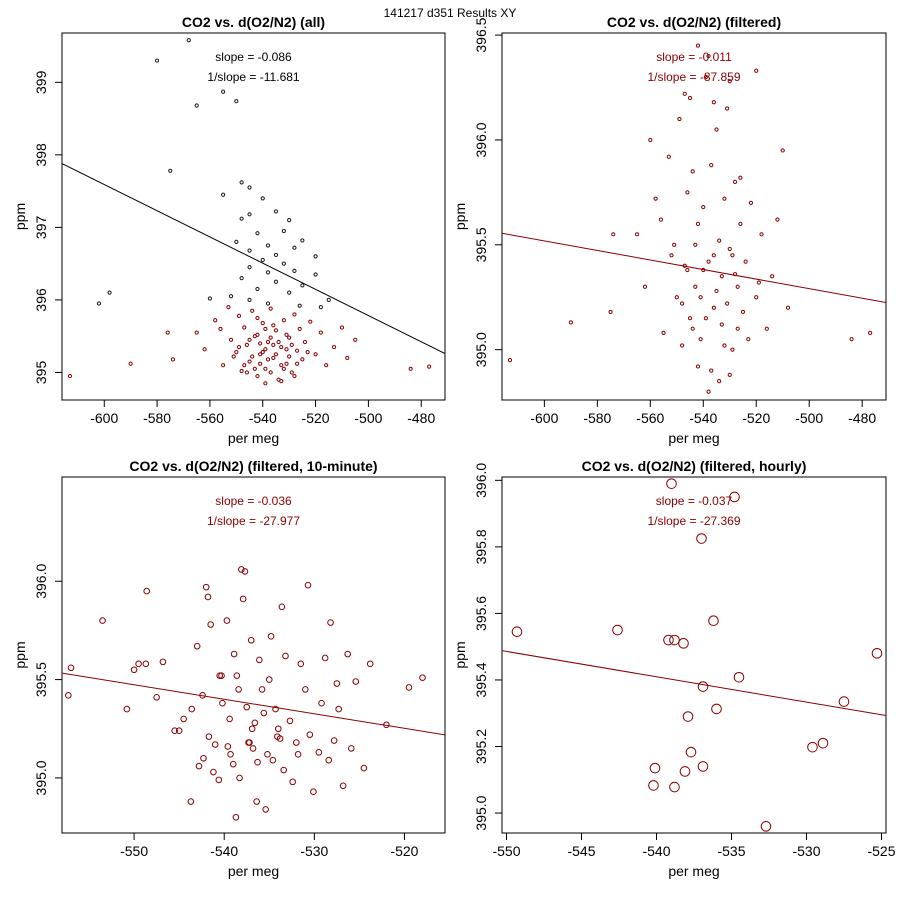 The image size is (900, 900). What do you see at coordinates (41, 82) in the screenshot?
I see `y-tick-label: 399` at bounding box center [41, 82].